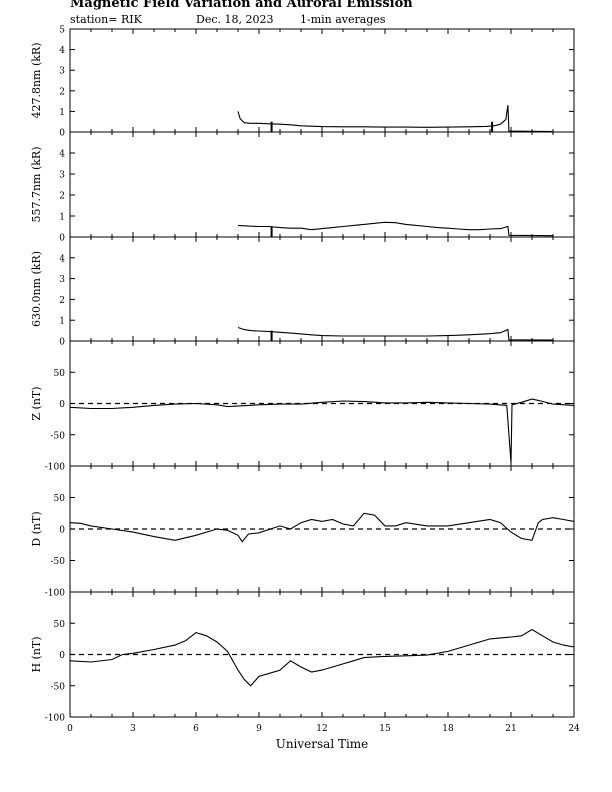 The height and width of the screenshot is (792, 612). What do you see at coordinates (510, 729) in the screenshot?
I see `x-tick-label: 21` at bounding box center [510, 729].